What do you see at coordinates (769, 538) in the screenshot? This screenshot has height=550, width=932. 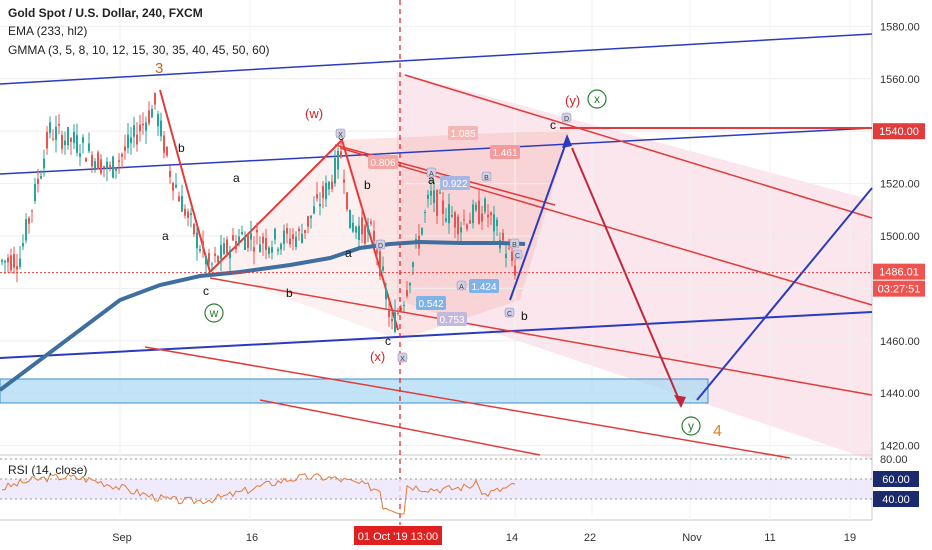 I see `time-tick-label: 11` at bounding box center [769, 538].